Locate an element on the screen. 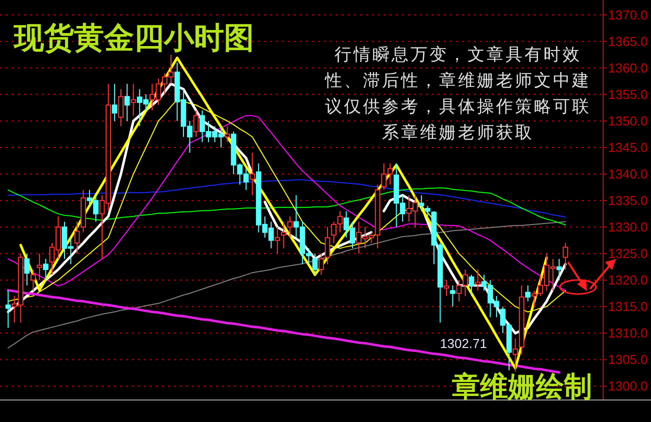  y-tick-label: 1340.0 is located at coordinates (628, 174).